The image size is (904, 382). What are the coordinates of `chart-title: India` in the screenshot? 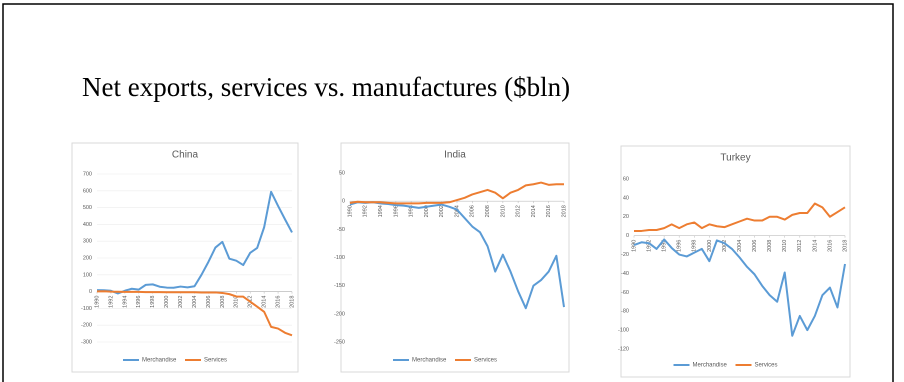 It's located at (455, 155).